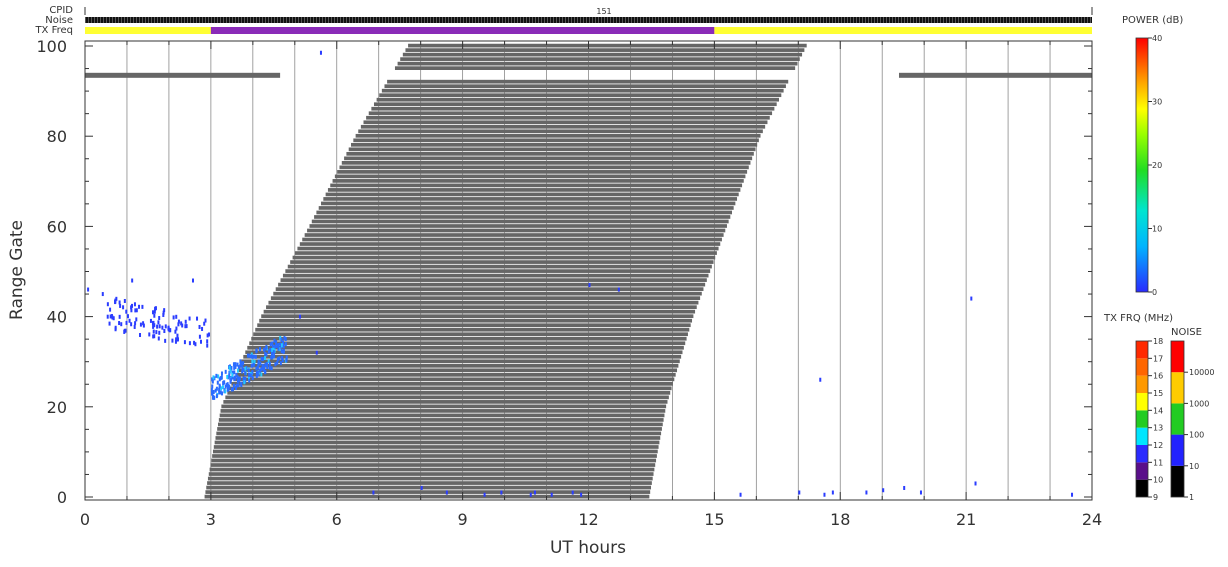 The width and height of the screenshot is (1228, 567). I want to click on horizontal-bar, so click(183, 75).